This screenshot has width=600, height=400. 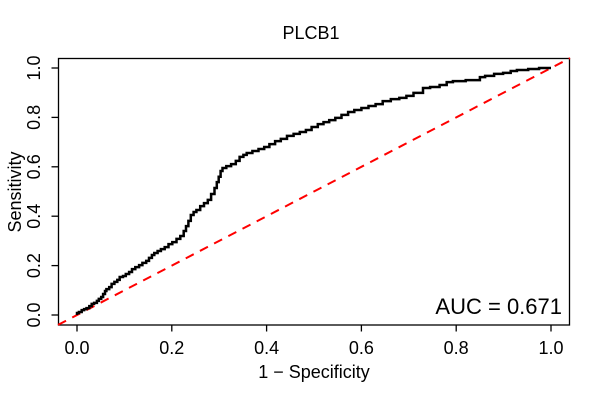 I want to click on chart-title: PLCB1, so click(x=310, y=33).